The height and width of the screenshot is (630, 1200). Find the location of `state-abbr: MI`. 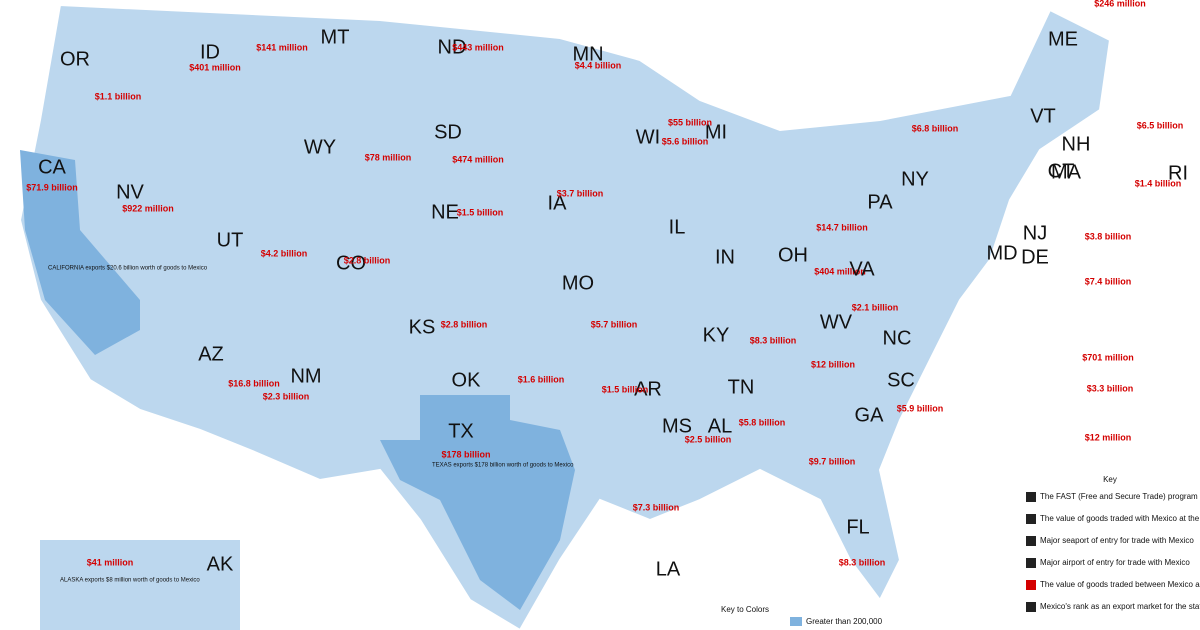

state-abbr: MI is located at coordinates (716, 132).